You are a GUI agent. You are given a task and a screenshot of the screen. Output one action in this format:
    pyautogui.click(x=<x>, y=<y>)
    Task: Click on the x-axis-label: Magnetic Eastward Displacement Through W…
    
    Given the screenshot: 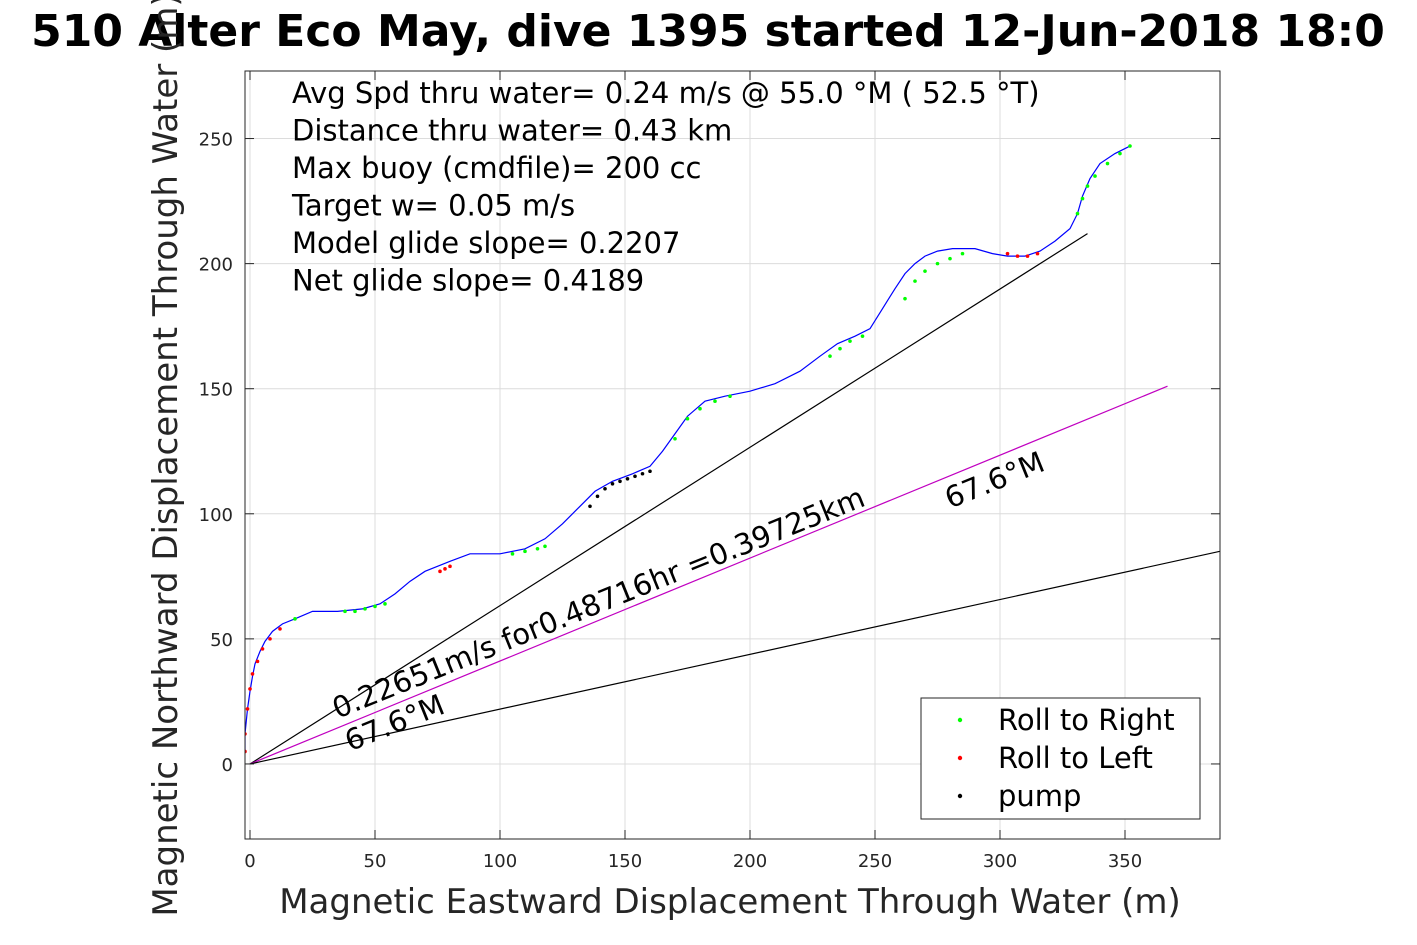 What is the action you would take?
    pyautogui.click(x=730, y=902)
    